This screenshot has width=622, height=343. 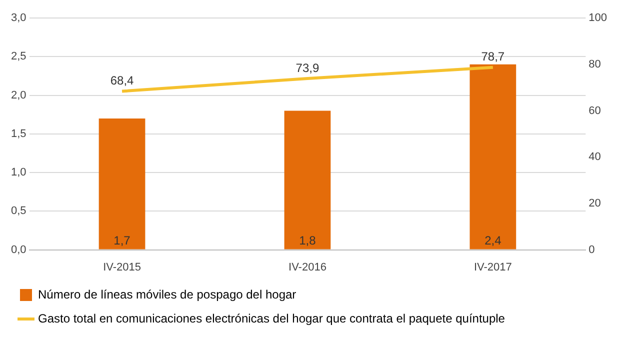 I want to click on data-label: 1,8, so click(x=307, y=241).